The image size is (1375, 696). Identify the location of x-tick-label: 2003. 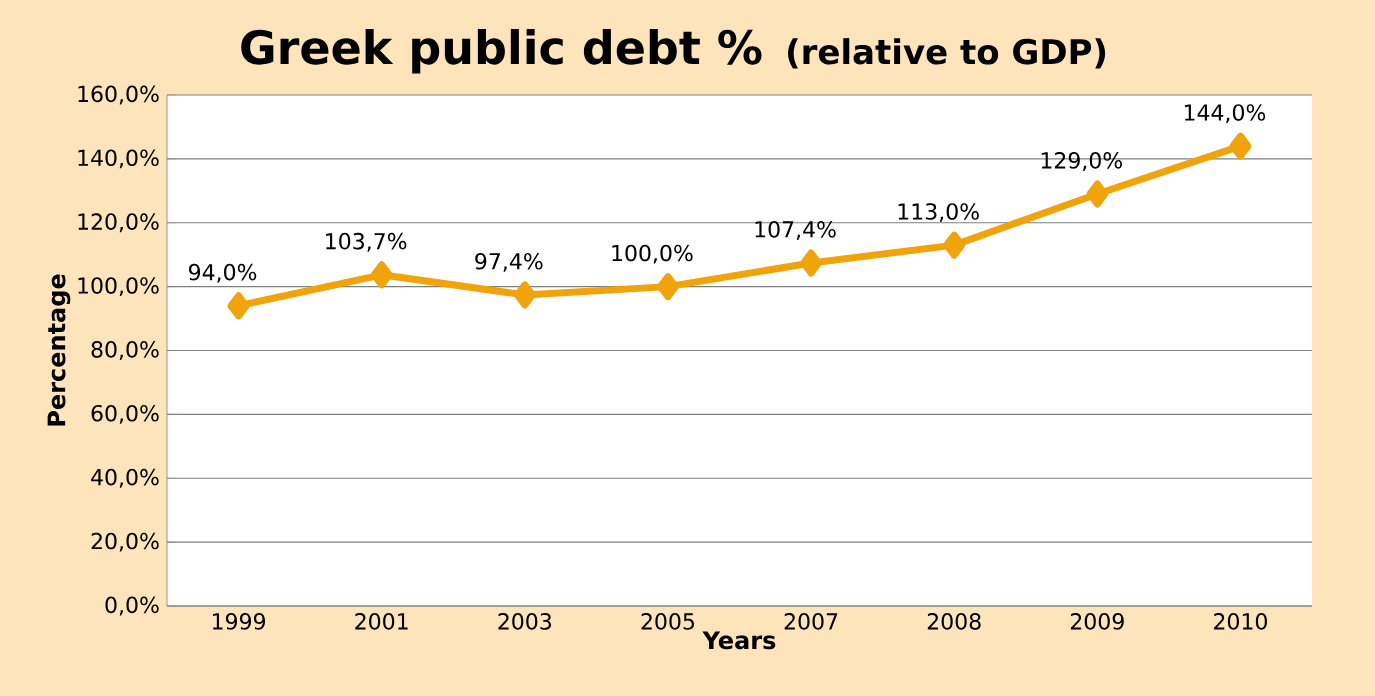
(525, 621).